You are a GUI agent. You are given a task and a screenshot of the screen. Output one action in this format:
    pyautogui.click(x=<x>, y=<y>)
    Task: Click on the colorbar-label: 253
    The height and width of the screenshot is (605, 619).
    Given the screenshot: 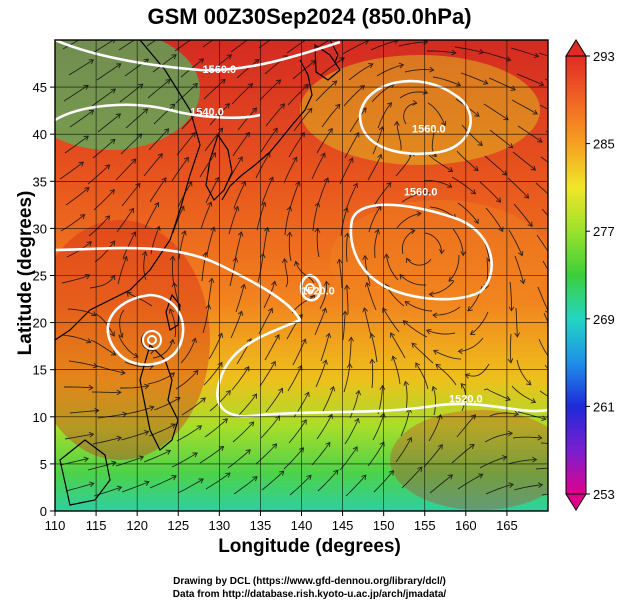 What is the action you would take?
    pyautogui.click(x=604, y=494)
    